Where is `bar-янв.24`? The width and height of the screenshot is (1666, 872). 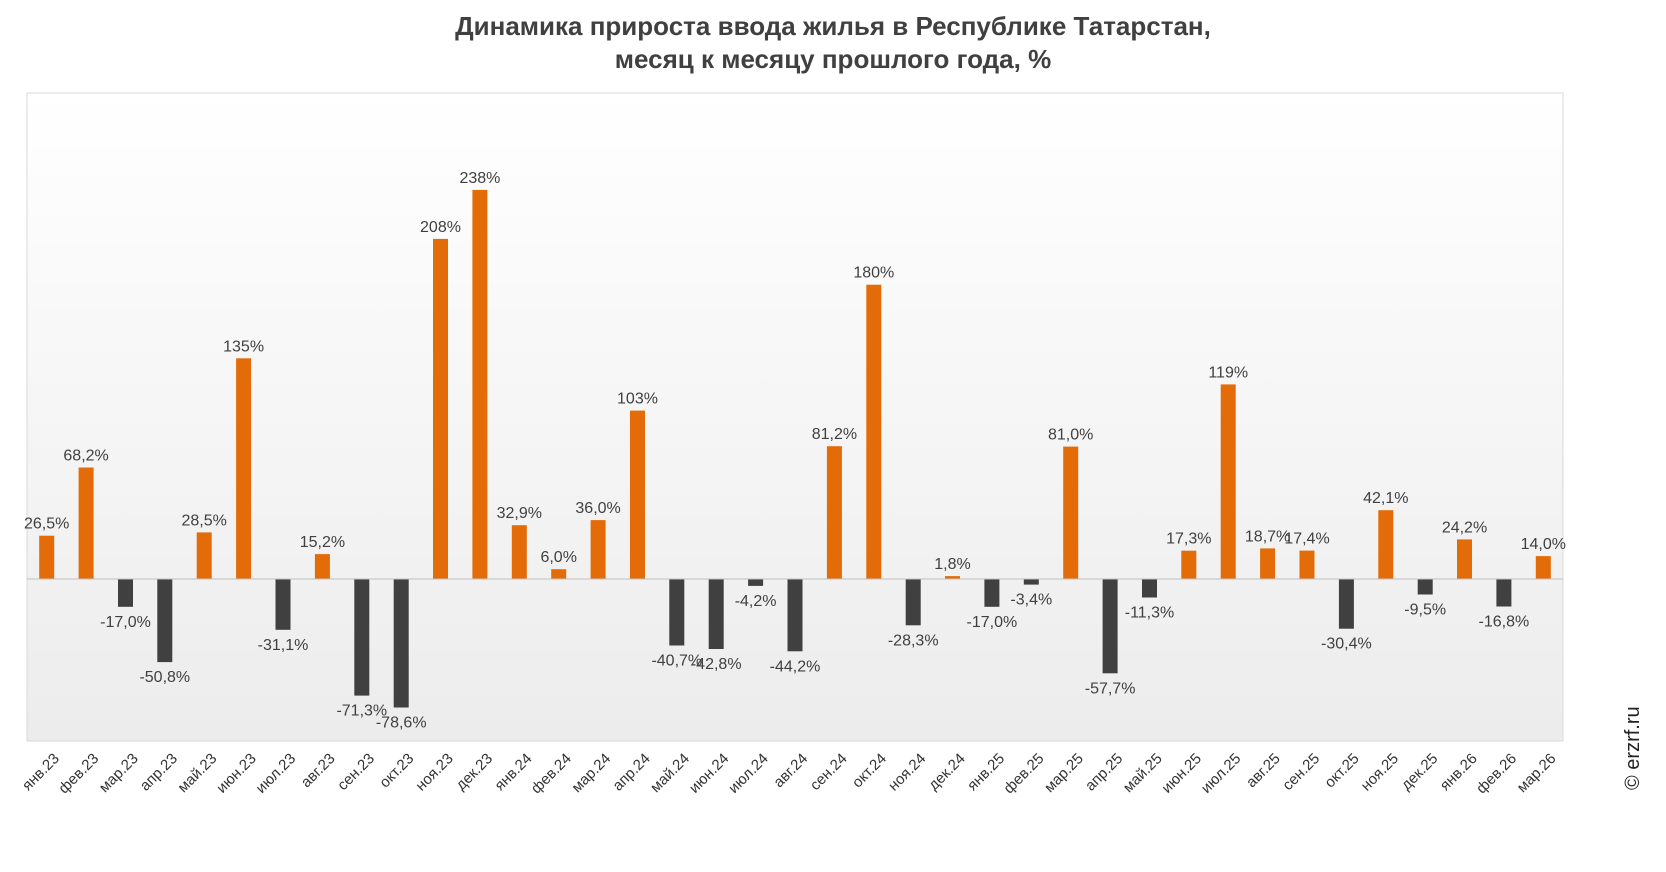
bar-янв.24 is located at coordinates (519, 552).